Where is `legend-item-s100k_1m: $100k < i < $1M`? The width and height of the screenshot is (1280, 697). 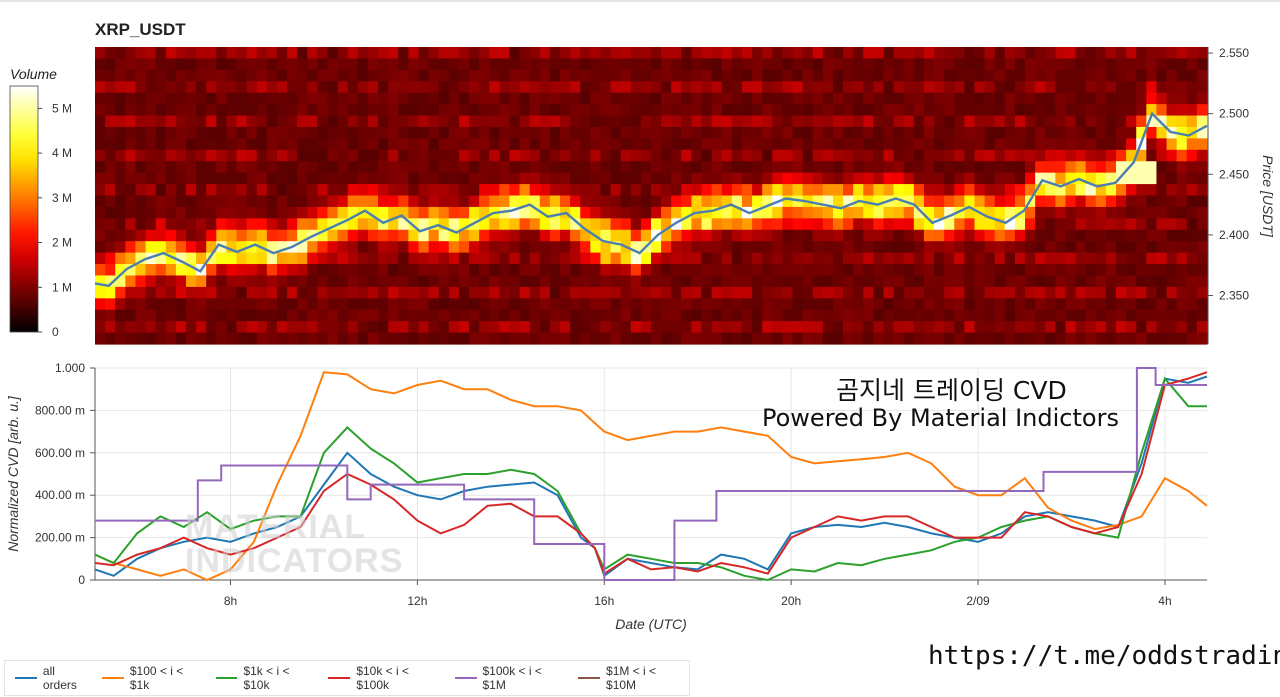 legend-item-s100k_1m: $100k < i < $1M is located at coordinates (511, 678).